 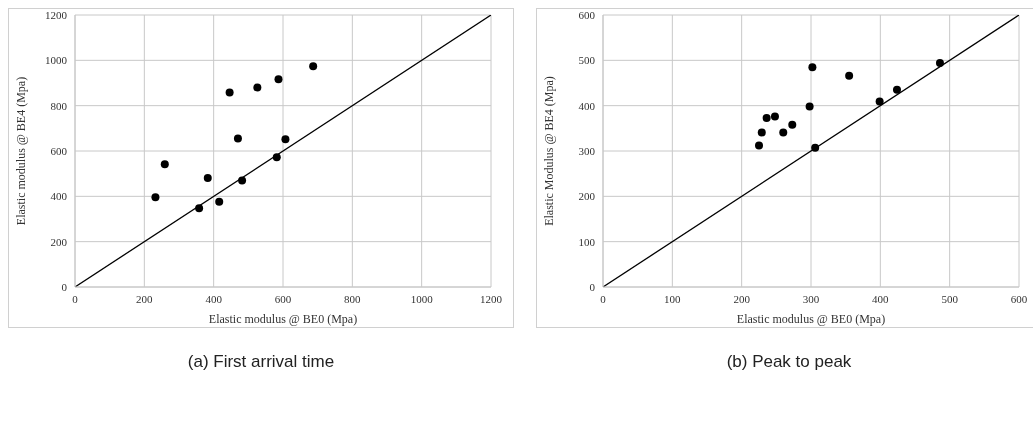 I want to click on x-tick-label: 100, so click(x=673, y=298).